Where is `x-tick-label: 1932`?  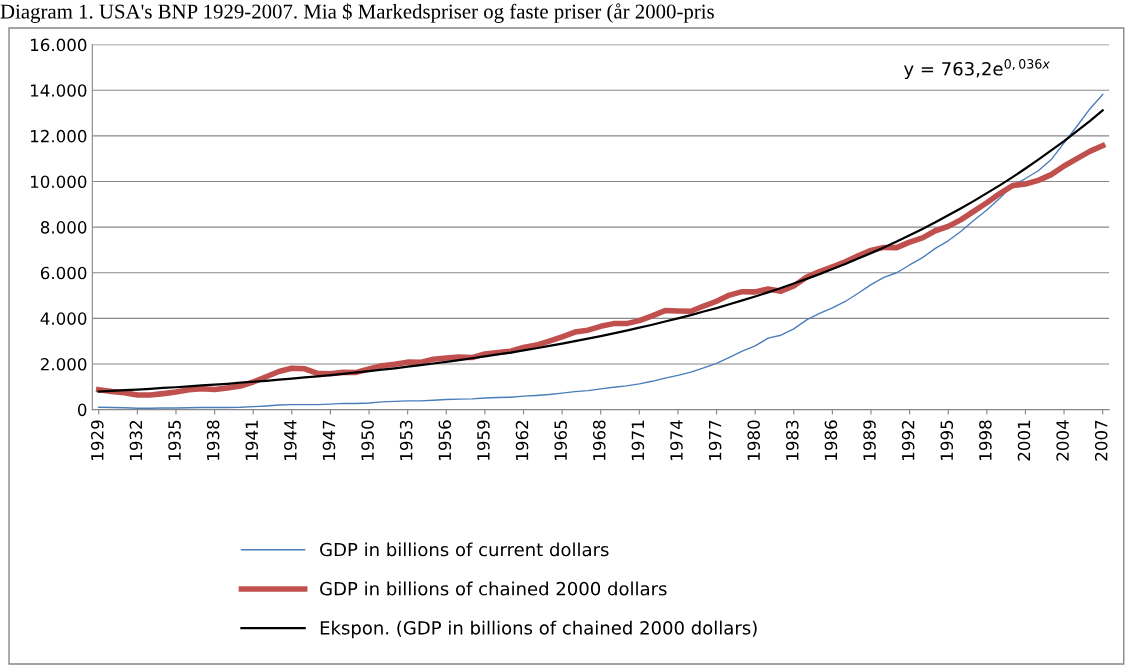 x-tick-label: 1932 is located at coordinates (136, 440).